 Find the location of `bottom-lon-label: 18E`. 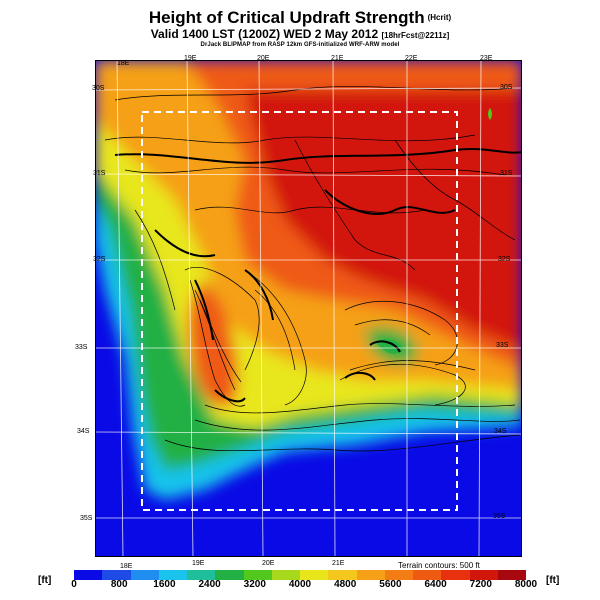

bottom-lon-label: 18E is located at coordinates (126, 566).